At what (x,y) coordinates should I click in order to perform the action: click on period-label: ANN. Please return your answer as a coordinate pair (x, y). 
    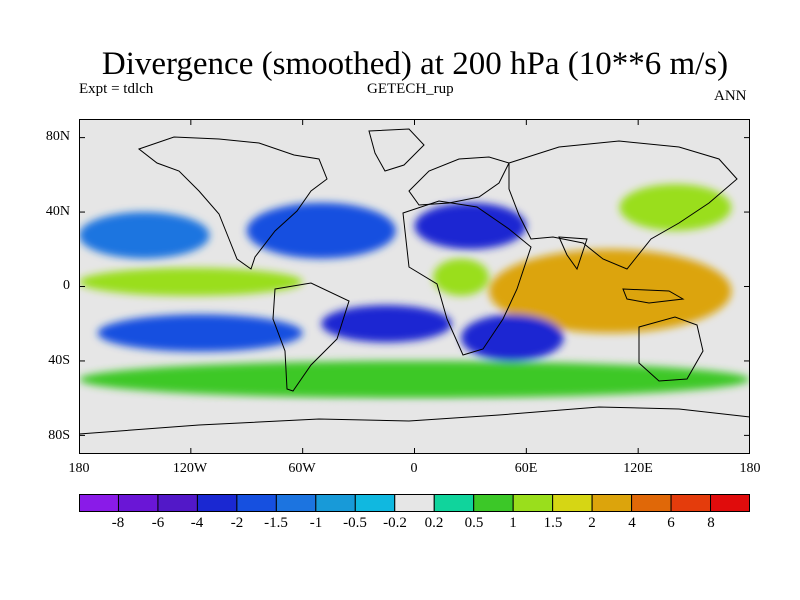
    Looking at the image, I should click on (730, 96).